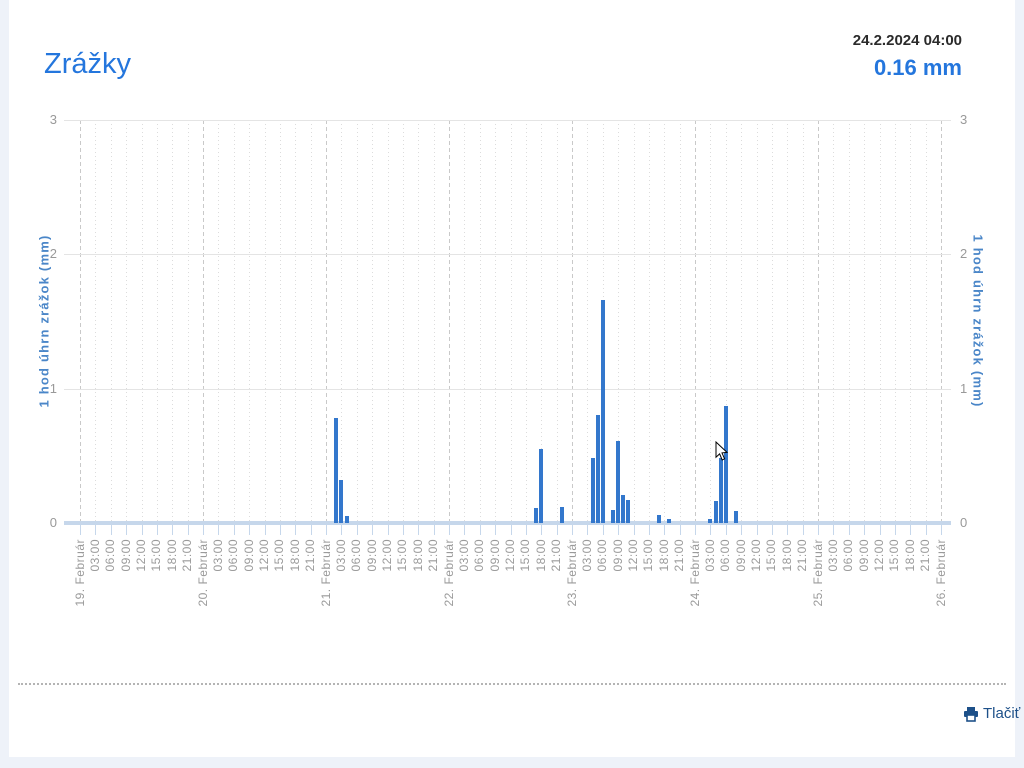 This screenshot has width=1024, height=768. What do you see at coordinates (818, 322) in the screenshot?
I see `day-gridline` at bounding box center [818, 322].